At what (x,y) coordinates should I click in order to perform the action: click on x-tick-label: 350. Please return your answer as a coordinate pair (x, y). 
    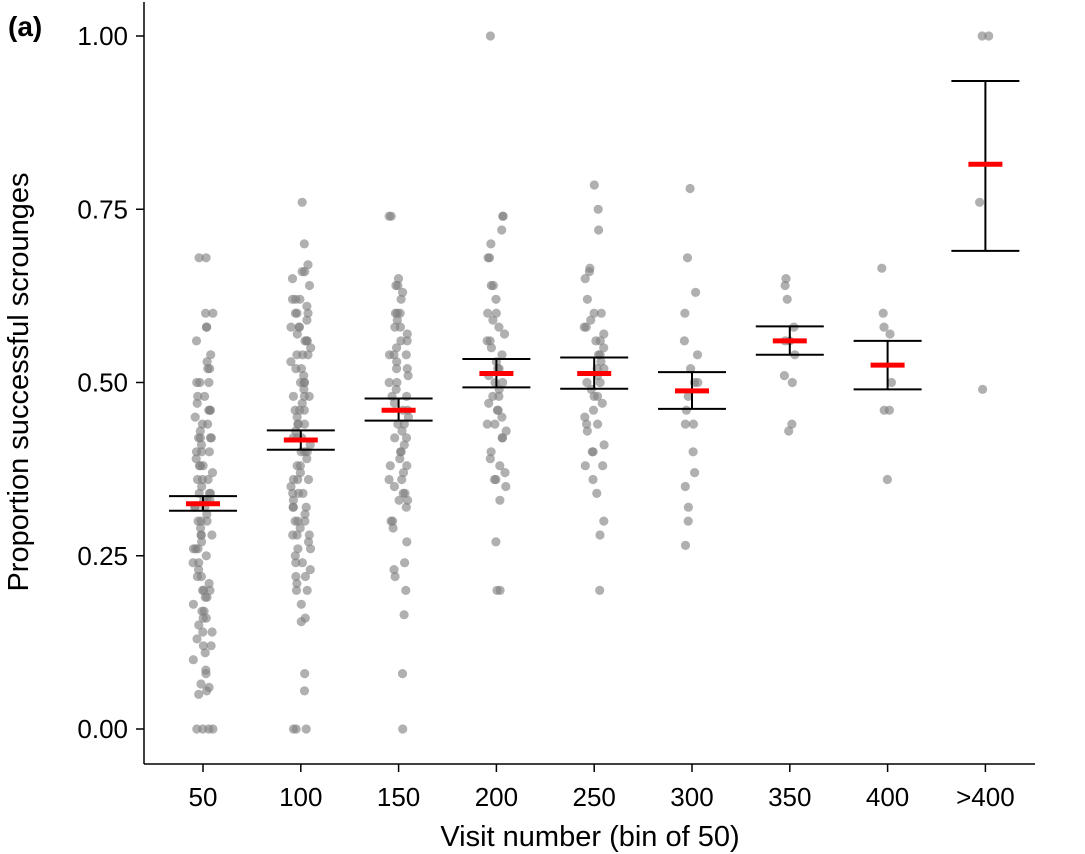
    Looking at the image, I should click on (789, 797).